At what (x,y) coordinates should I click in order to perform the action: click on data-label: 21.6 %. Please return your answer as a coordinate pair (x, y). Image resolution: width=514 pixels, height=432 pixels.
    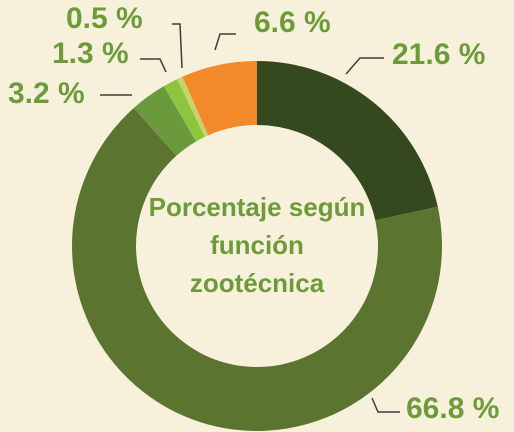
    Looking at the image, I should click on (438, 54).